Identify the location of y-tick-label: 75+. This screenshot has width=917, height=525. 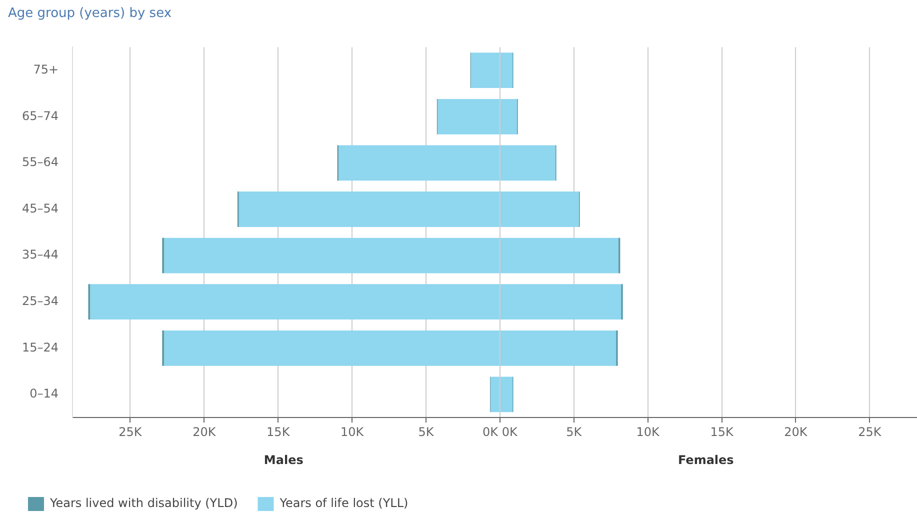
(46, 69).